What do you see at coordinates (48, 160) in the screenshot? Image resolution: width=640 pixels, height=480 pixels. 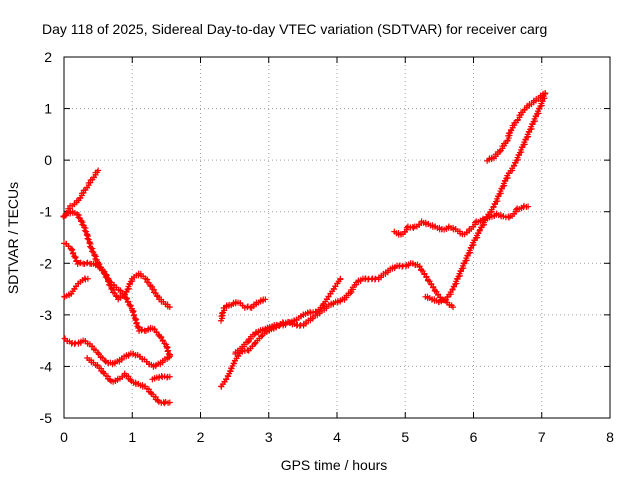 I see `y-tick-label: 0` at bounding box center [48, 160].